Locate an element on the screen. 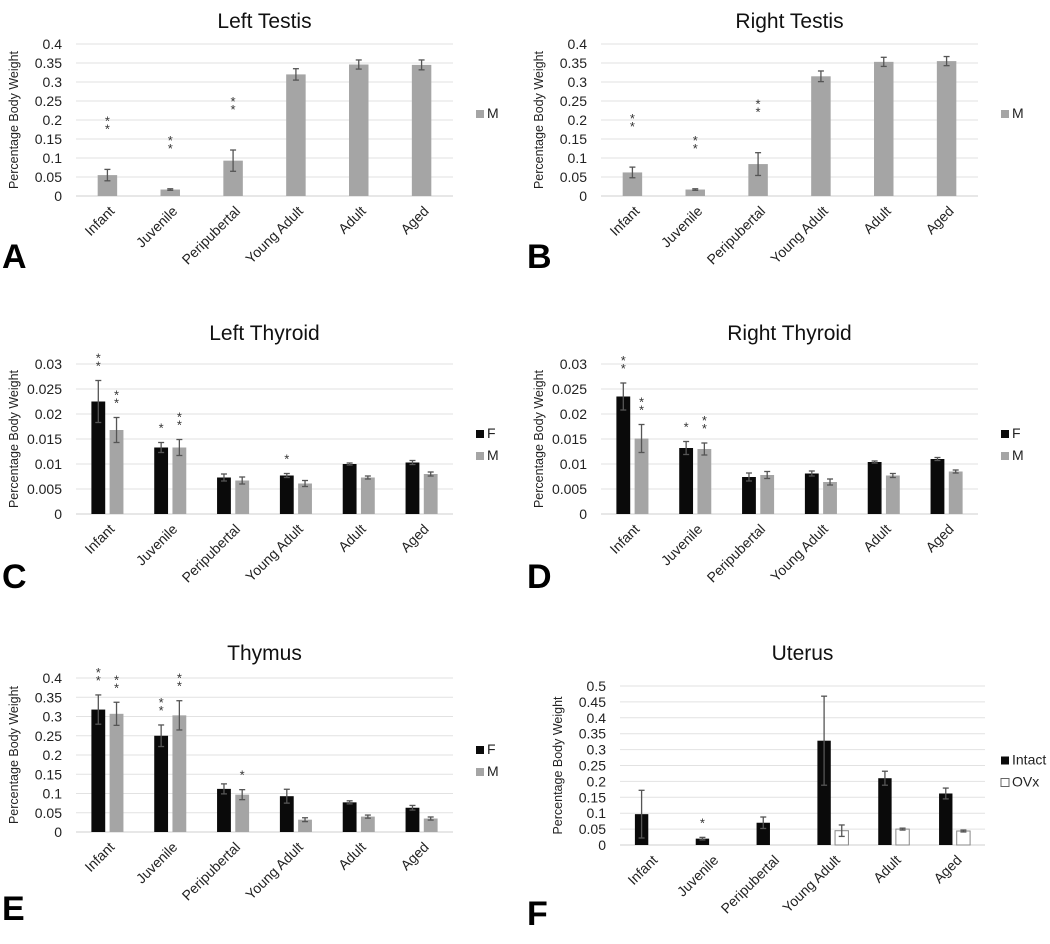 This screenshot has width=1050, height=944. y-tick-label: 0.35 is located at coordinates (573, 63).